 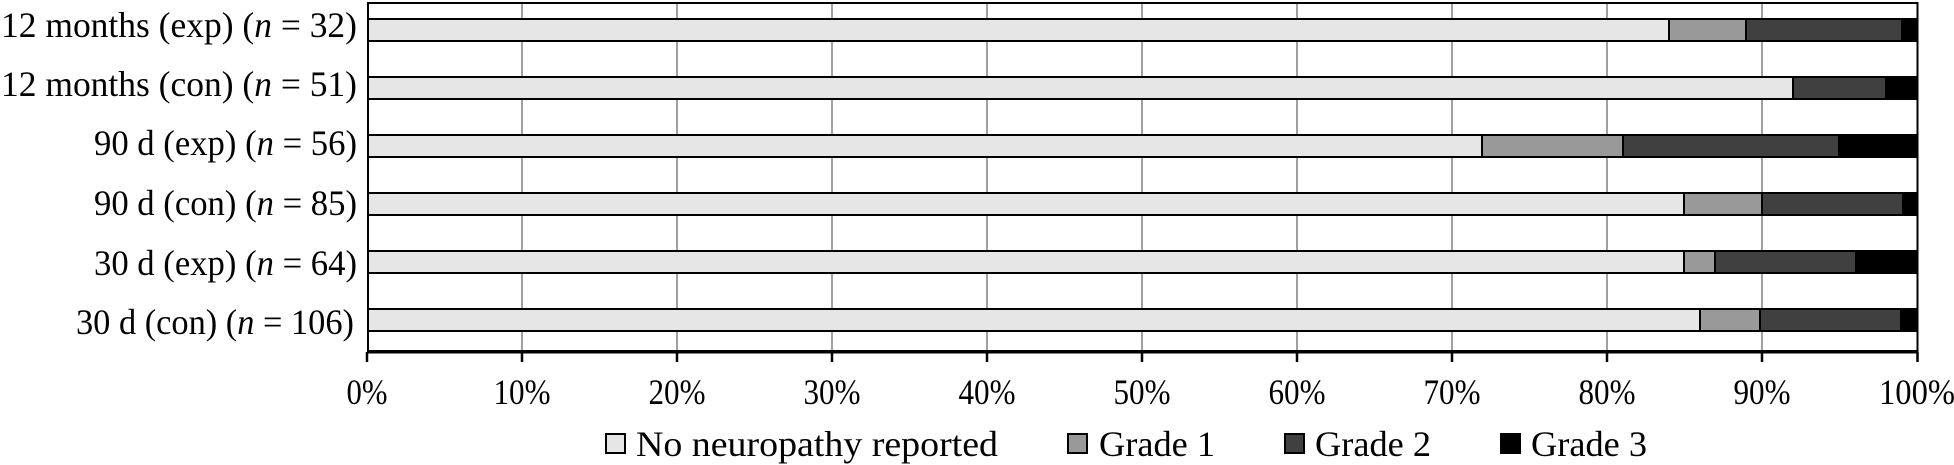 I want to click on svg-text: 100%, so click(x=1916, y=392).